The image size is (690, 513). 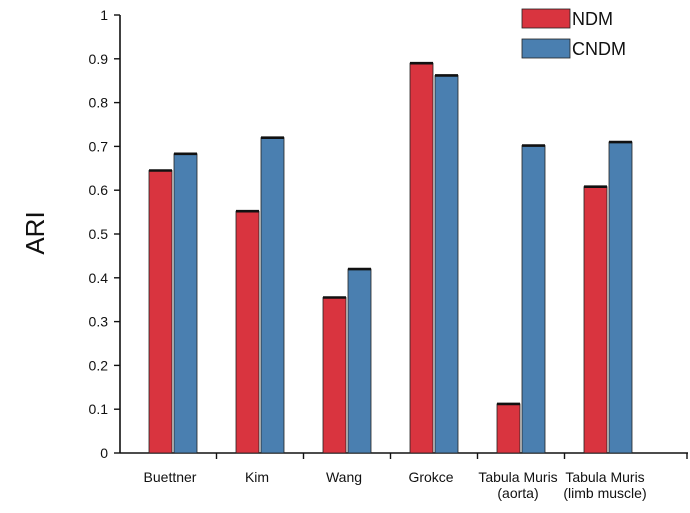 What do you see at coordinates (99, 59) in the screenshot?
I see `y-tick-label: 0.9` at bounding box center [99, 59].